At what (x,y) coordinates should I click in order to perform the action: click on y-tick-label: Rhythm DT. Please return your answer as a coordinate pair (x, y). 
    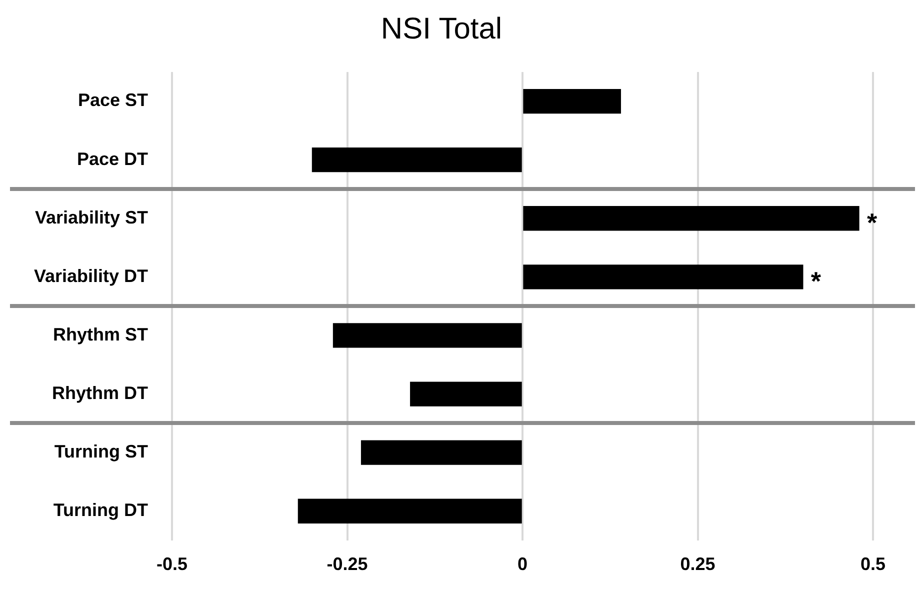
    Looking at the image, I should click on (100, 392).